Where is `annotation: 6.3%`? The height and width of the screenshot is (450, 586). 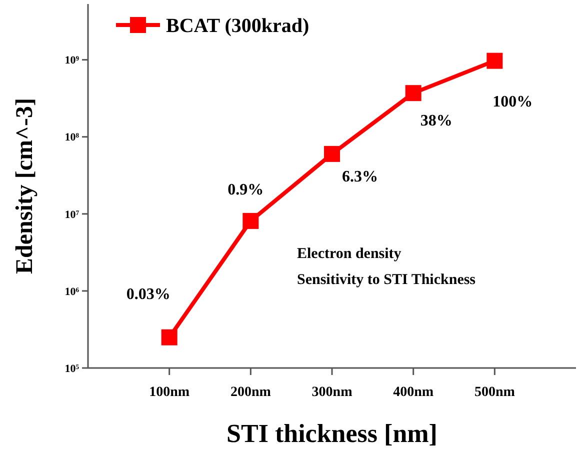 annotation: 6.3% is located at coordinates (360, 177).